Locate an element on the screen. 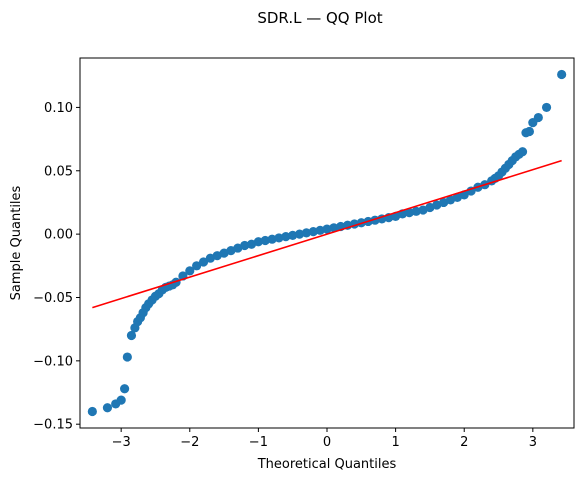  y-tick-label: 0.05 is located at coordinates (58, 171).